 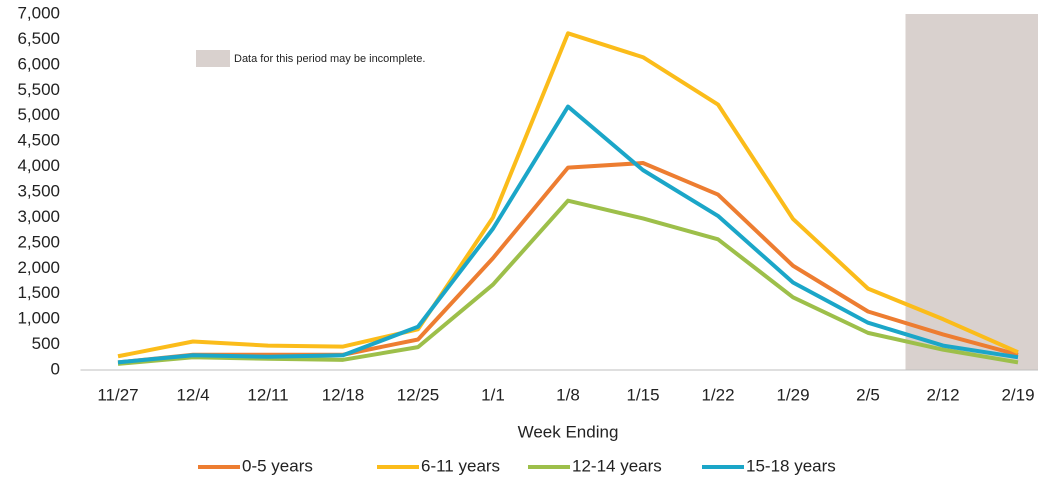 What do you see at coordinates (343, 394) in the screenshot?
I see `x-tick-label: 12/18` at bounding box center [343, 394].